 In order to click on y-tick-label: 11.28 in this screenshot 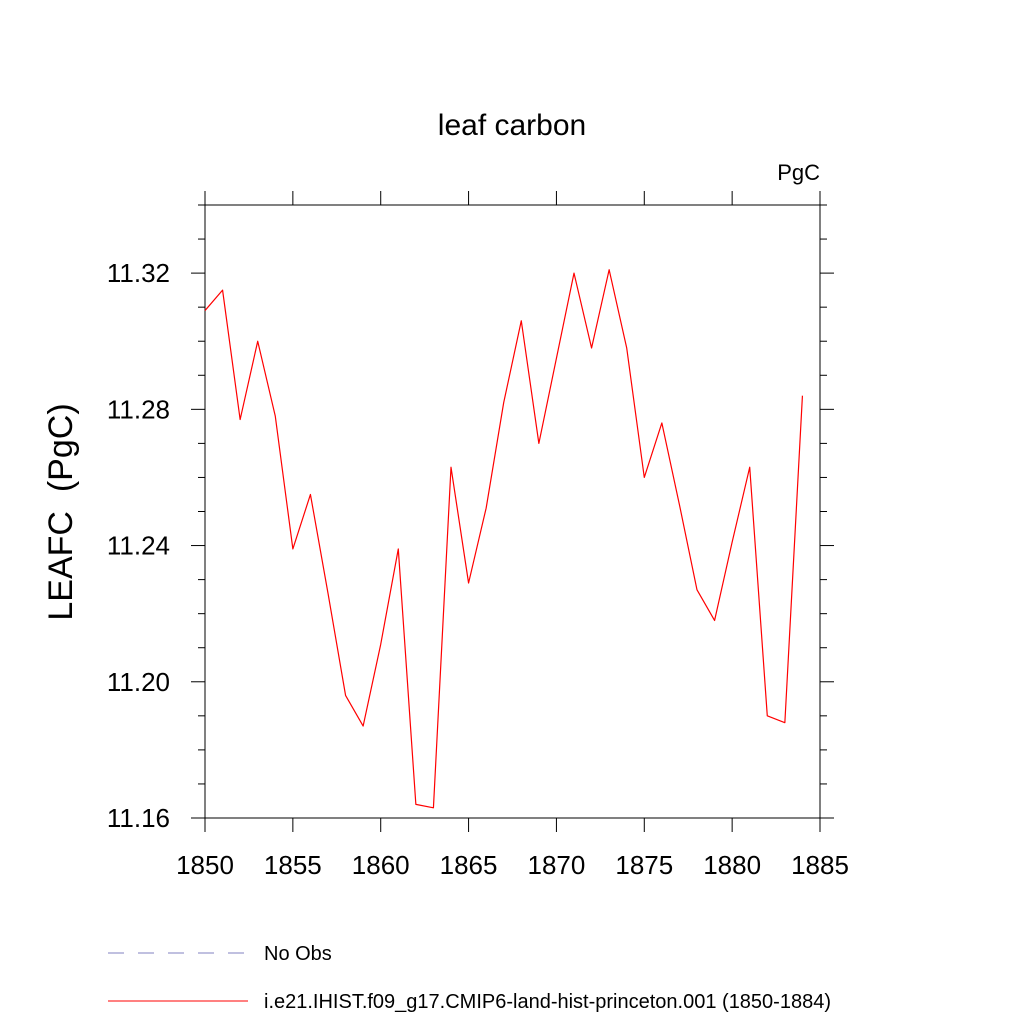, I will do `click(138, 409)`.